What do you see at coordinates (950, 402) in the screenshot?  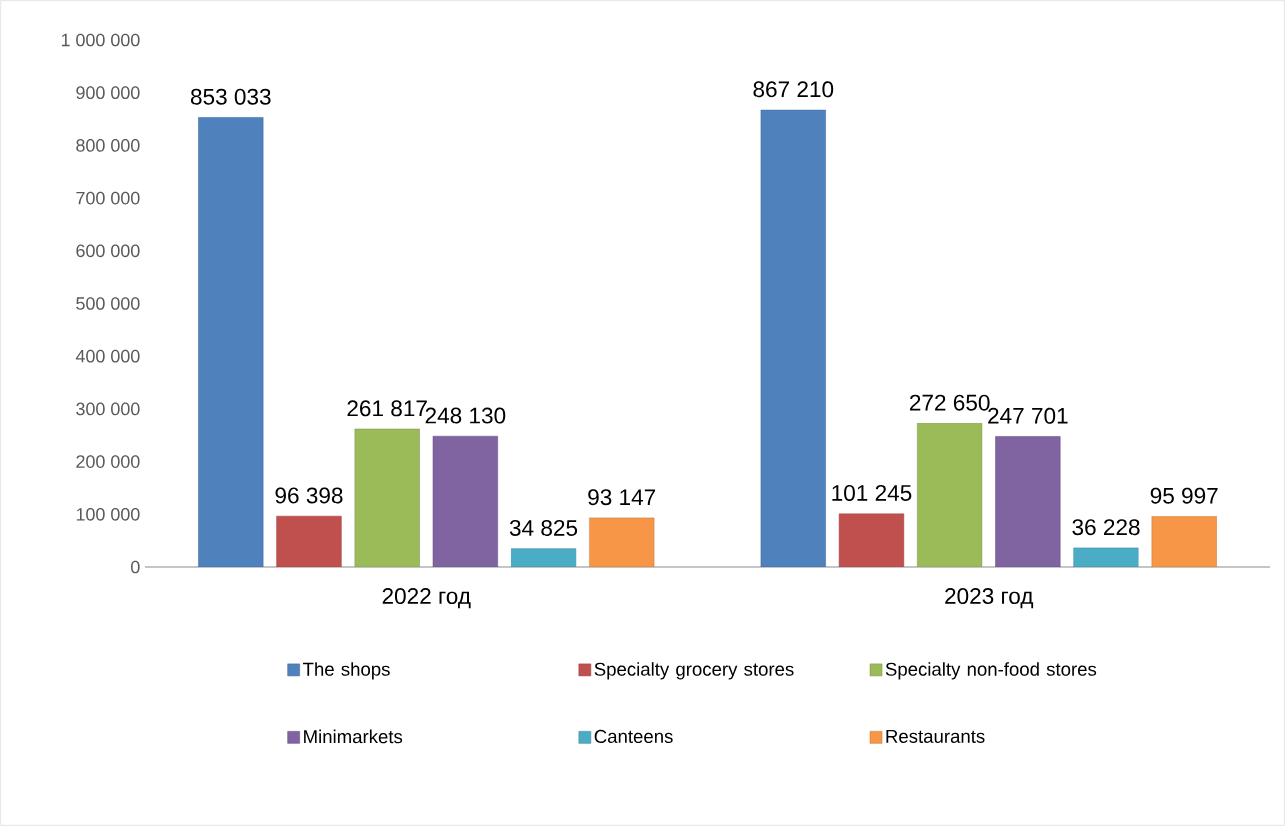 I see `data-label: 272 650` at bounding box center [950, 402].